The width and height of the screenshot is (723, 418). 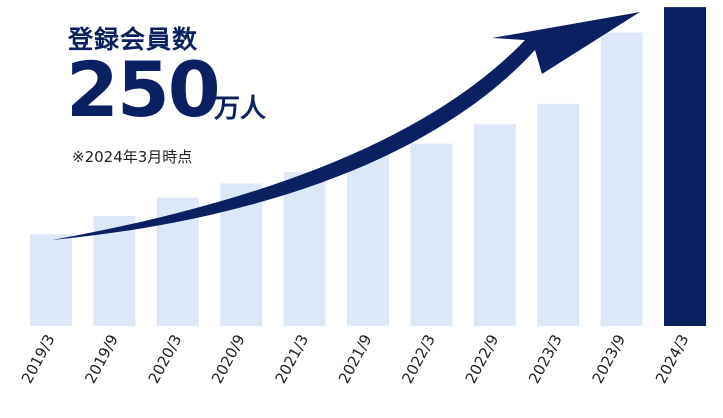 I want to click on as-of-note: ※2024年3月時点, so click(x=132, y=157).